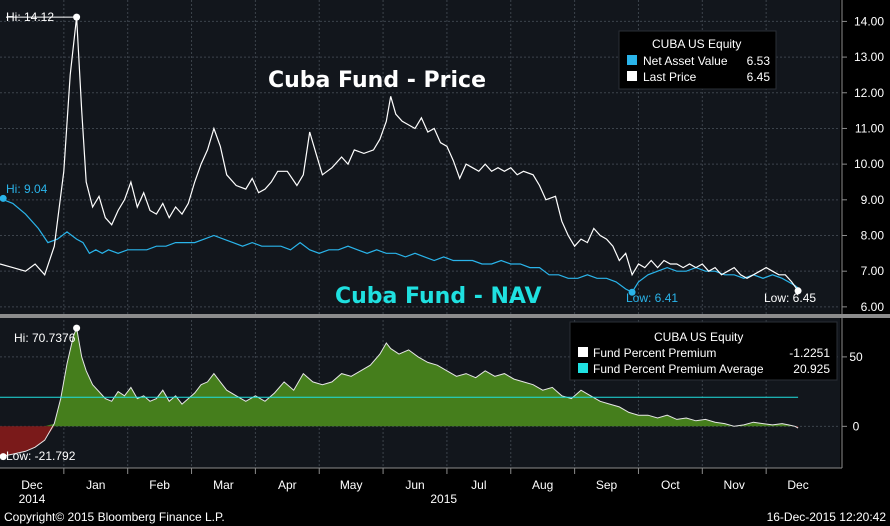  I want to click on price-y-tick-label: 7.00, so click(873, 271).